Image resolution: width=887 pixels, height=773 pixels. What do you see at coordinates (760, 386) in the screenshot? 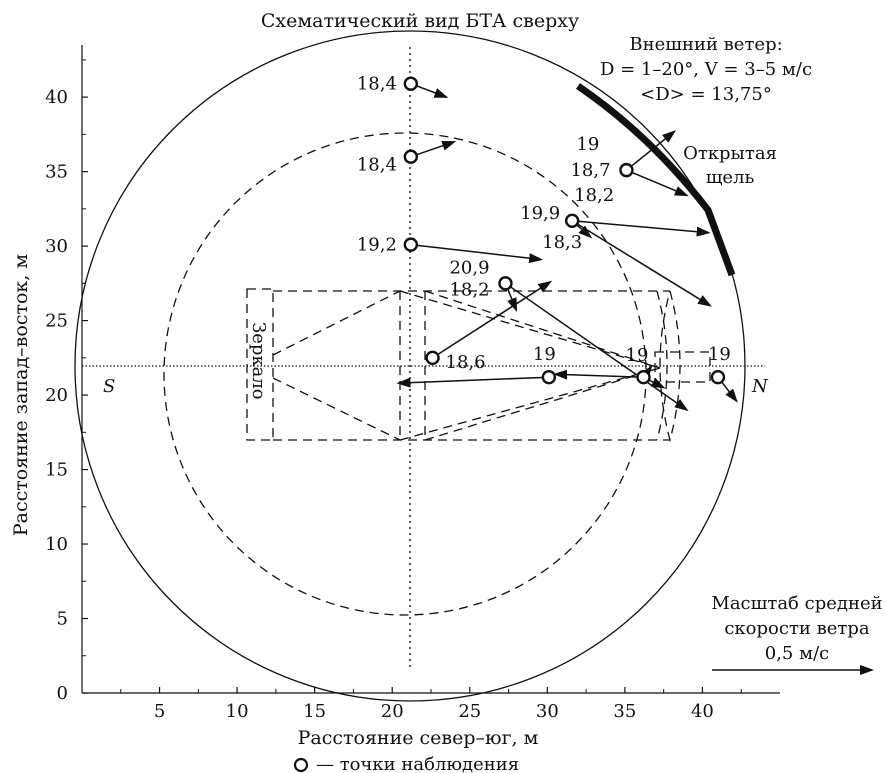
I see `north-label: N` at bounding box center [760, 386].